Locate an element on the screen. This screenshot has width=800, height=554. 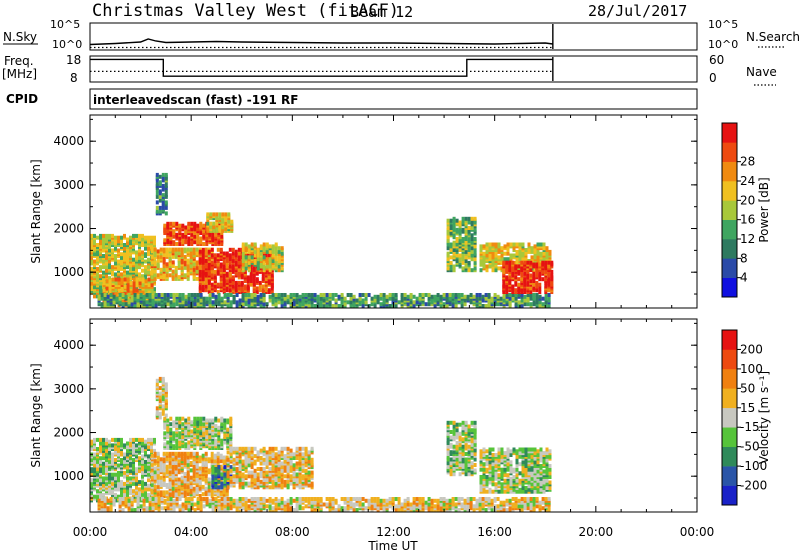
cpid-frame is located at coordinates (393, 99).